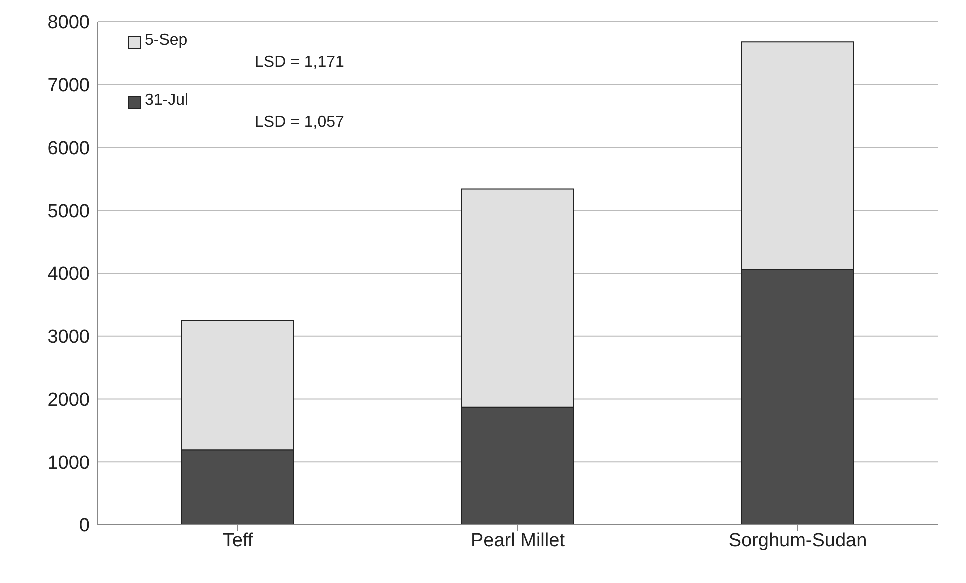 The image size is (966, 583). Describe the element at coordinates (69, 86) in the screenshot. I see `y-tick-label: 7000` at that location.